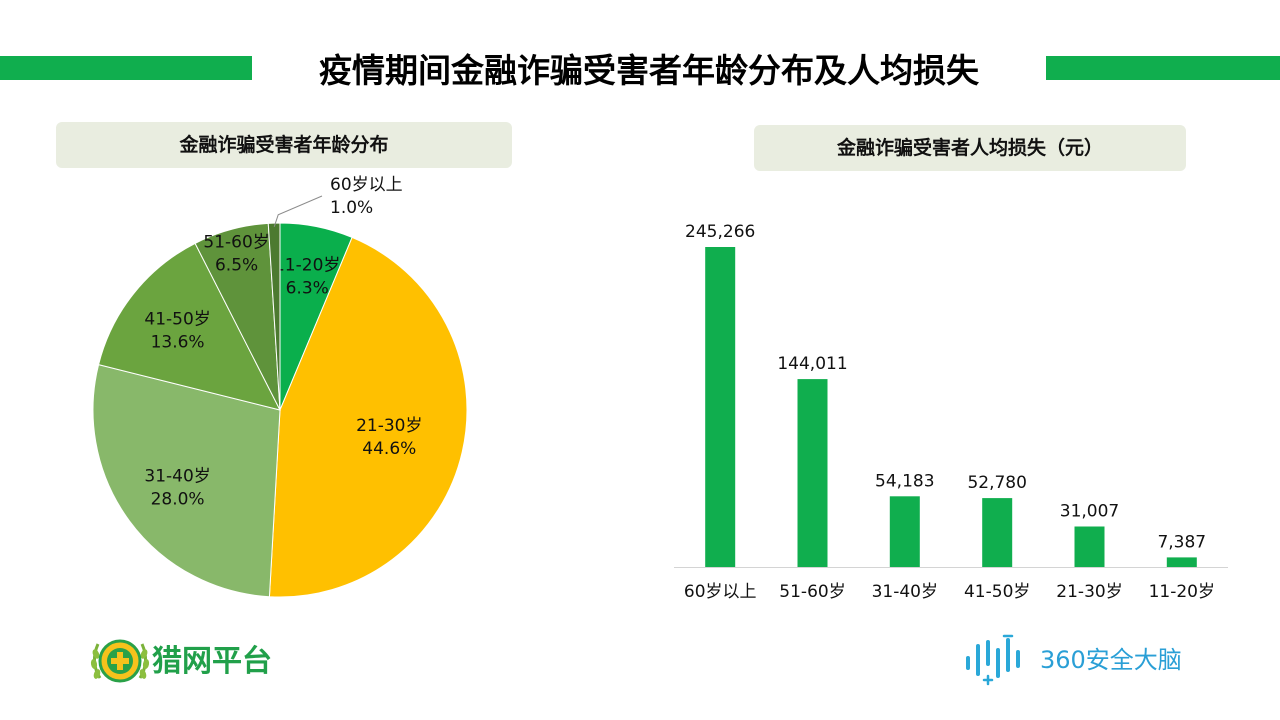  What do you see at coordinates (389, 449) in the screenshot?
I see `pie-value-21-30: 44.6%` at bounding box center [389, 449].